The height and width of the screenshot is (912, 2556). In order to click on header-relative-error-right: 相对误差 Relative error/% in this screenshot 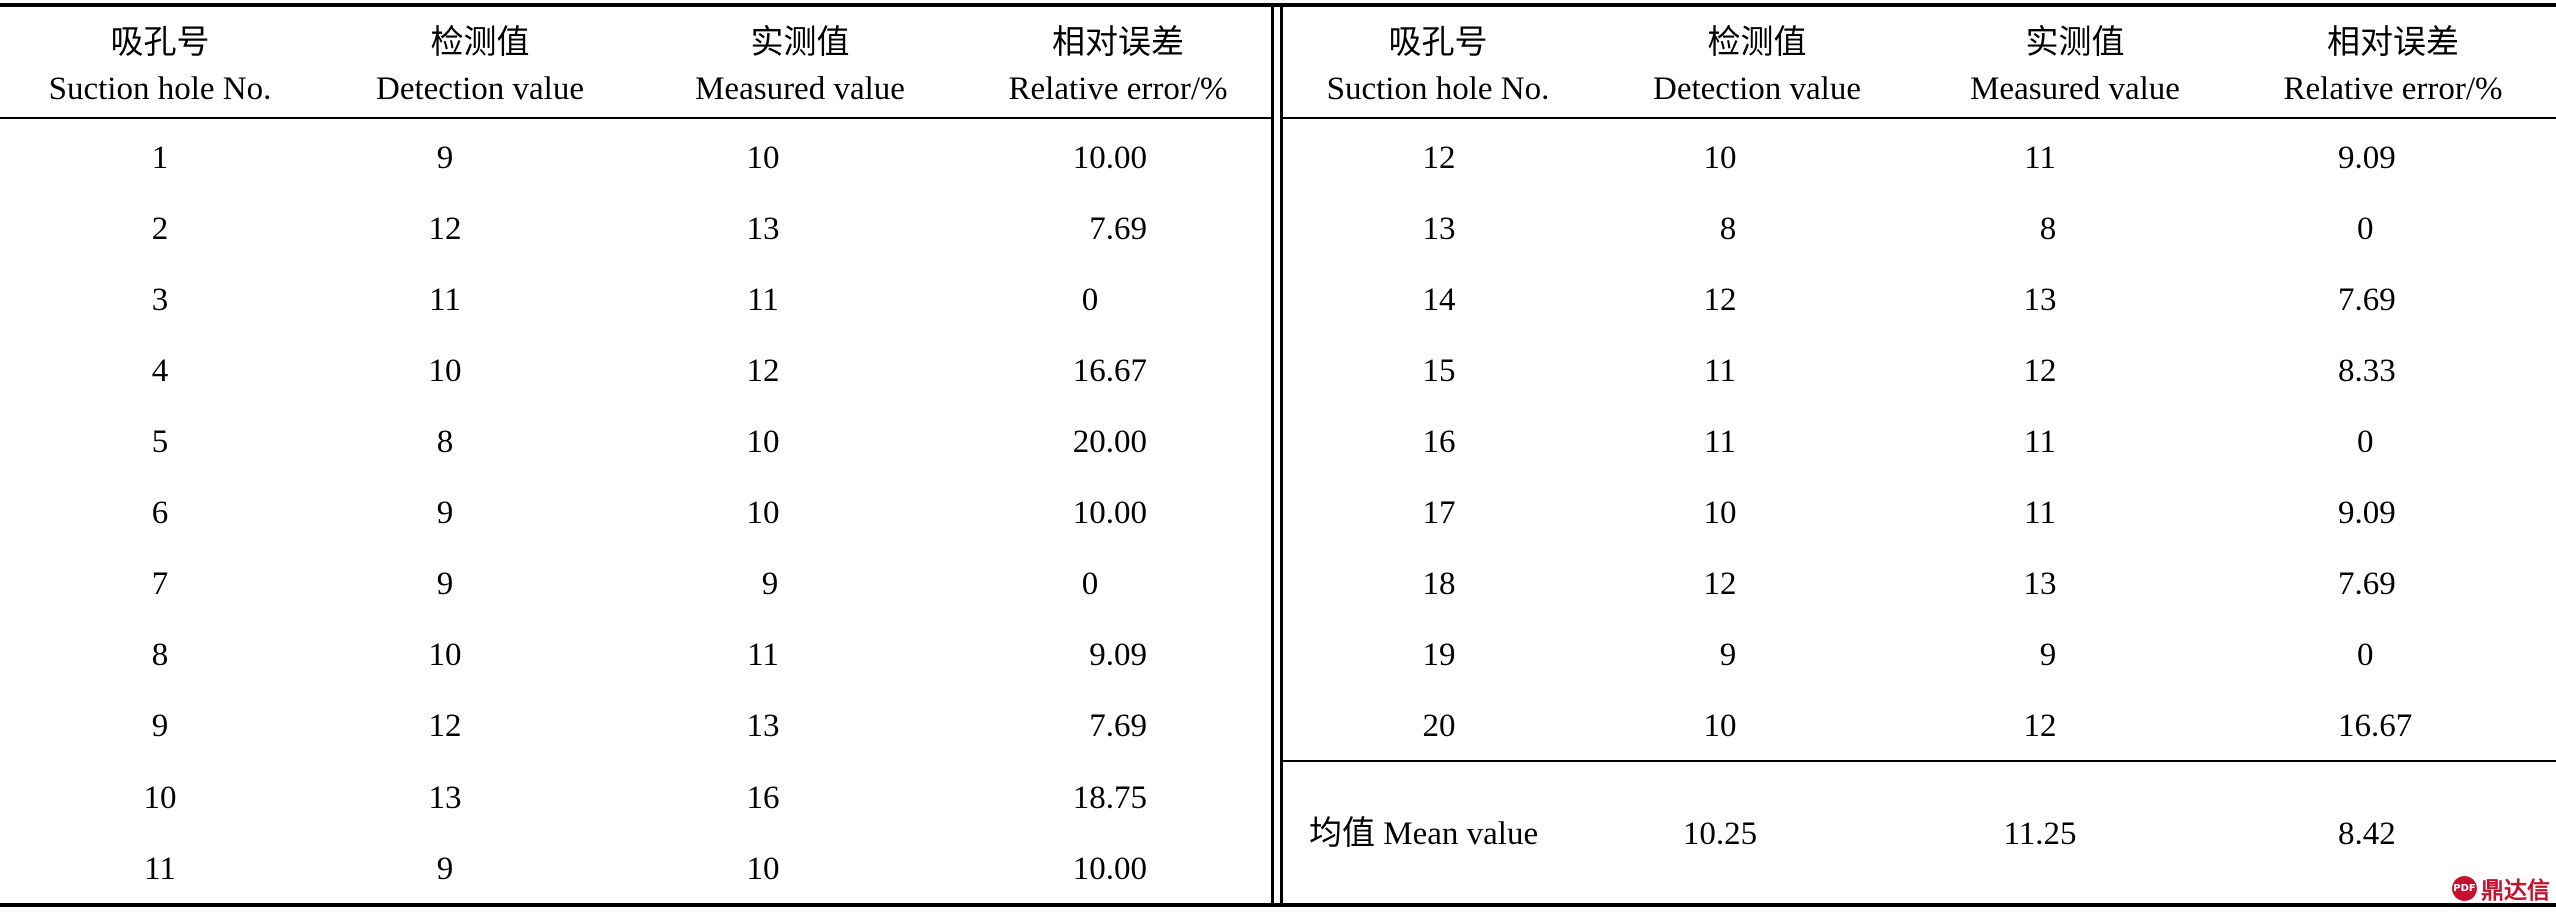, I will do `click(2393, 66)`.